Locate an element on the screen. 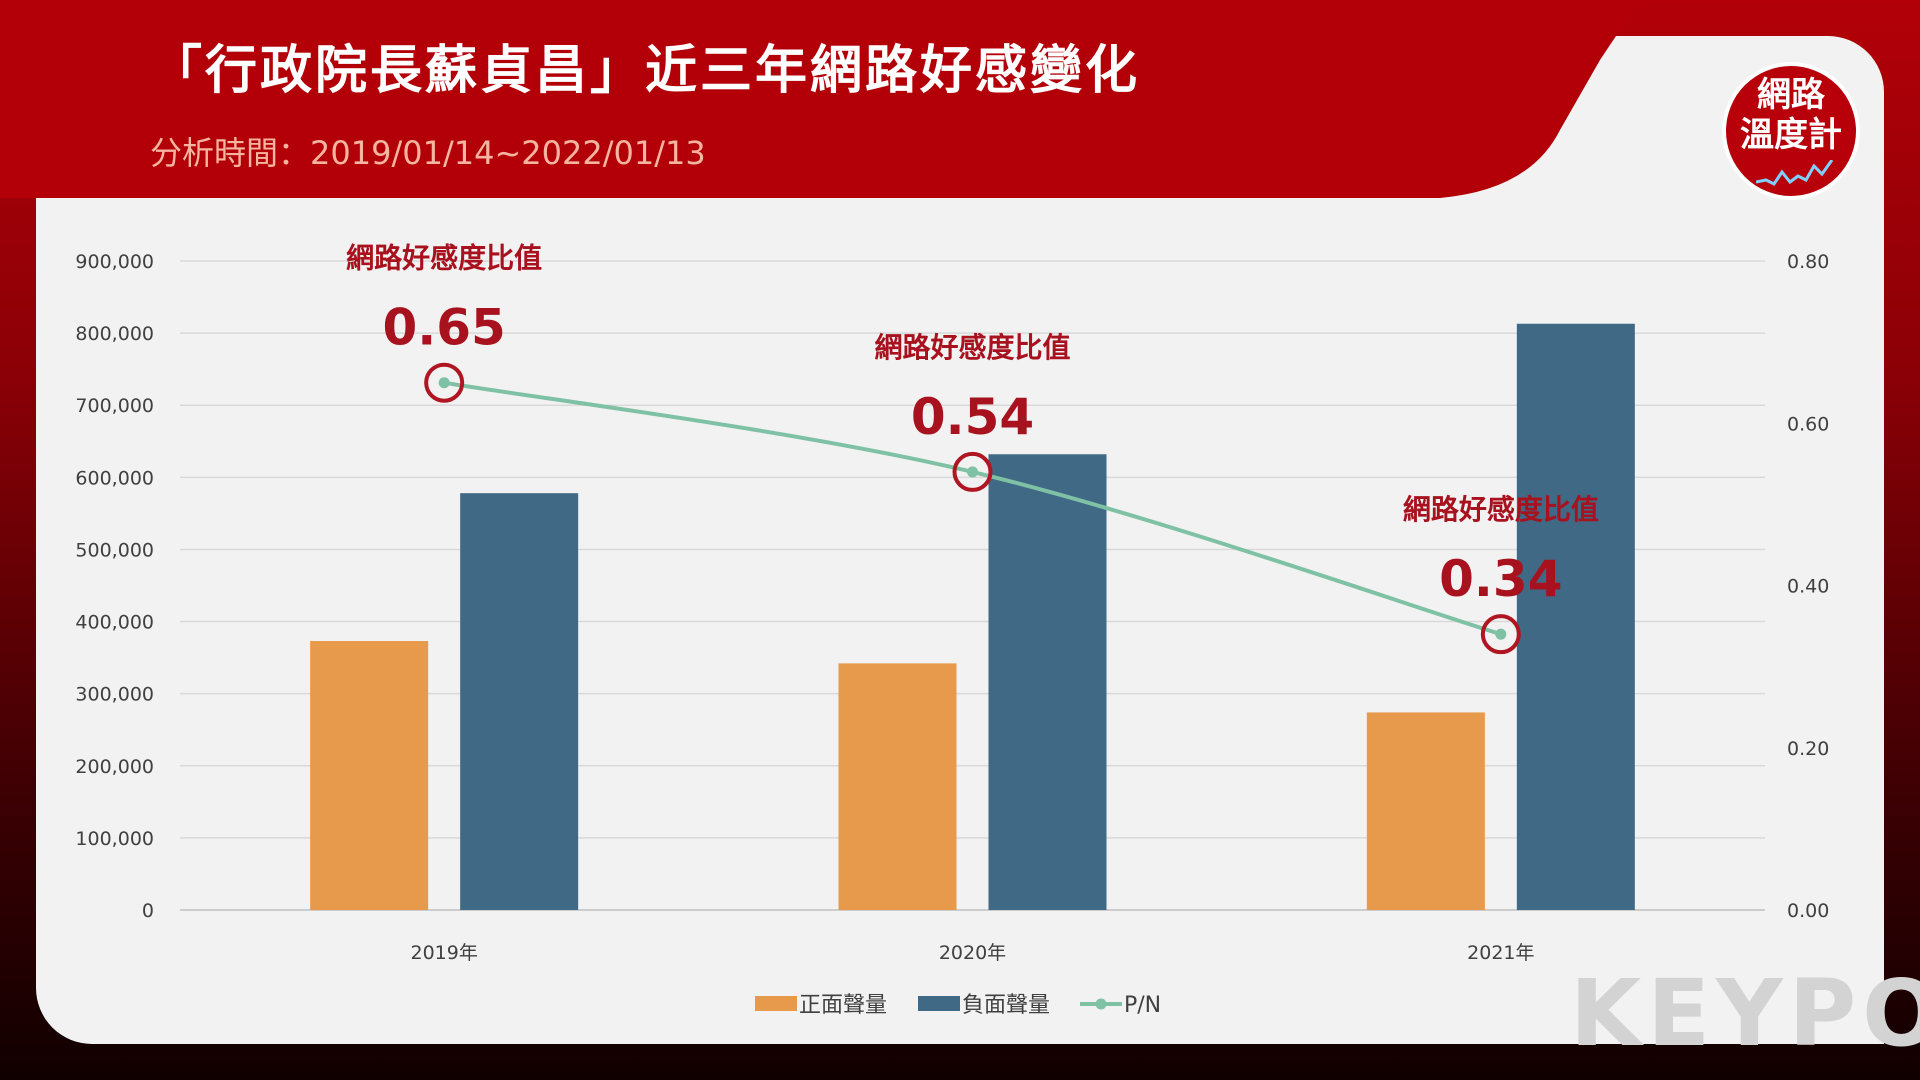  right-axis-tick-label: 0.00 is located at coordinates (1808, 911).